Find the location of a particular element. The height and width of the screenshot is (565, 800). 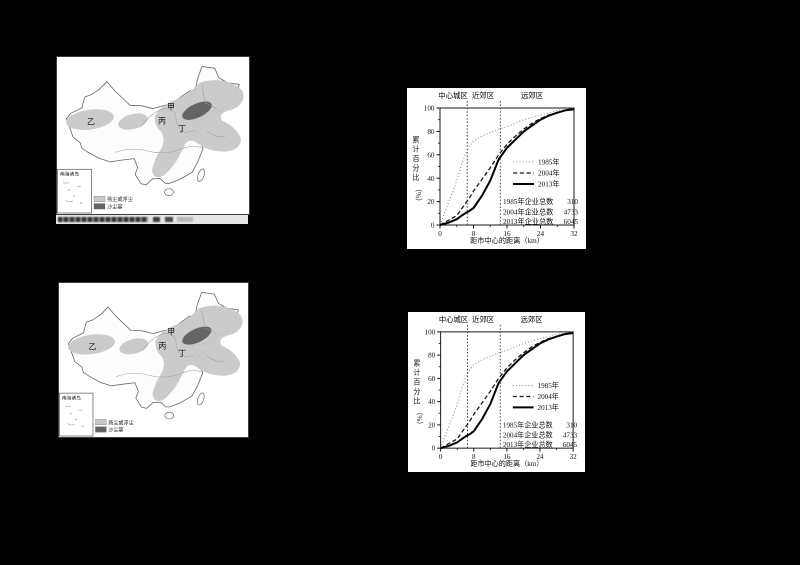

totals-label: 2004年企业总数 is located at coordinates (528, 435).